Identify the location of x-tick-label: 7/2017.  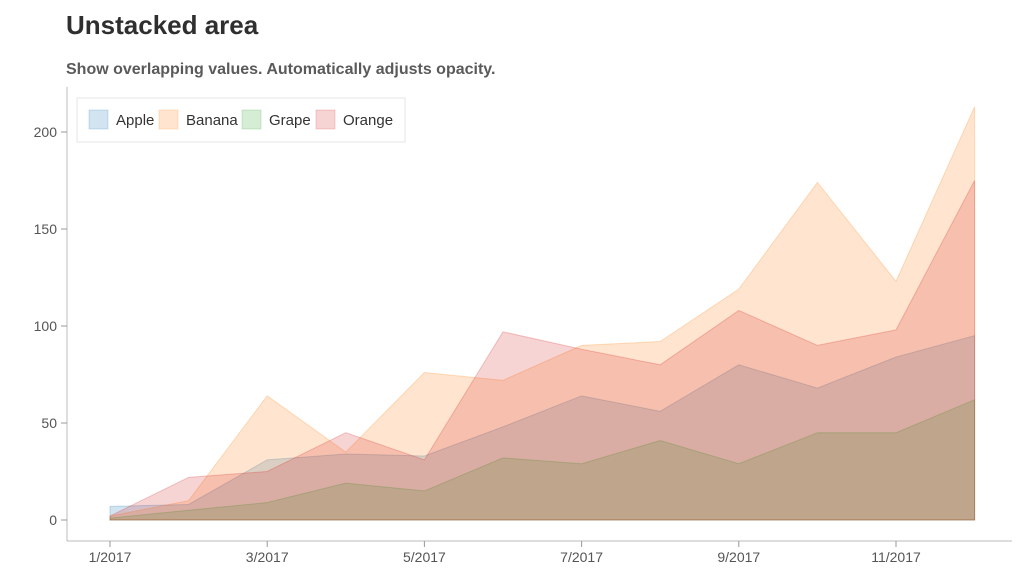
(581, 557).